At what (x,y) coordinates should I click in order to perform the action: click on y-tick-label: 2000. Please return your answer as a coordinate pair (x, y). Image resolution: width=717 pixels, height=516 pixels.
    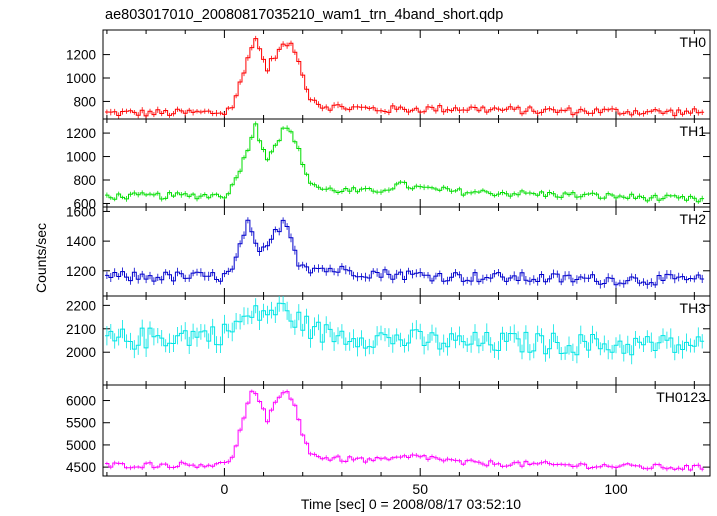
    Looking at the image, I should click on (81, 352).